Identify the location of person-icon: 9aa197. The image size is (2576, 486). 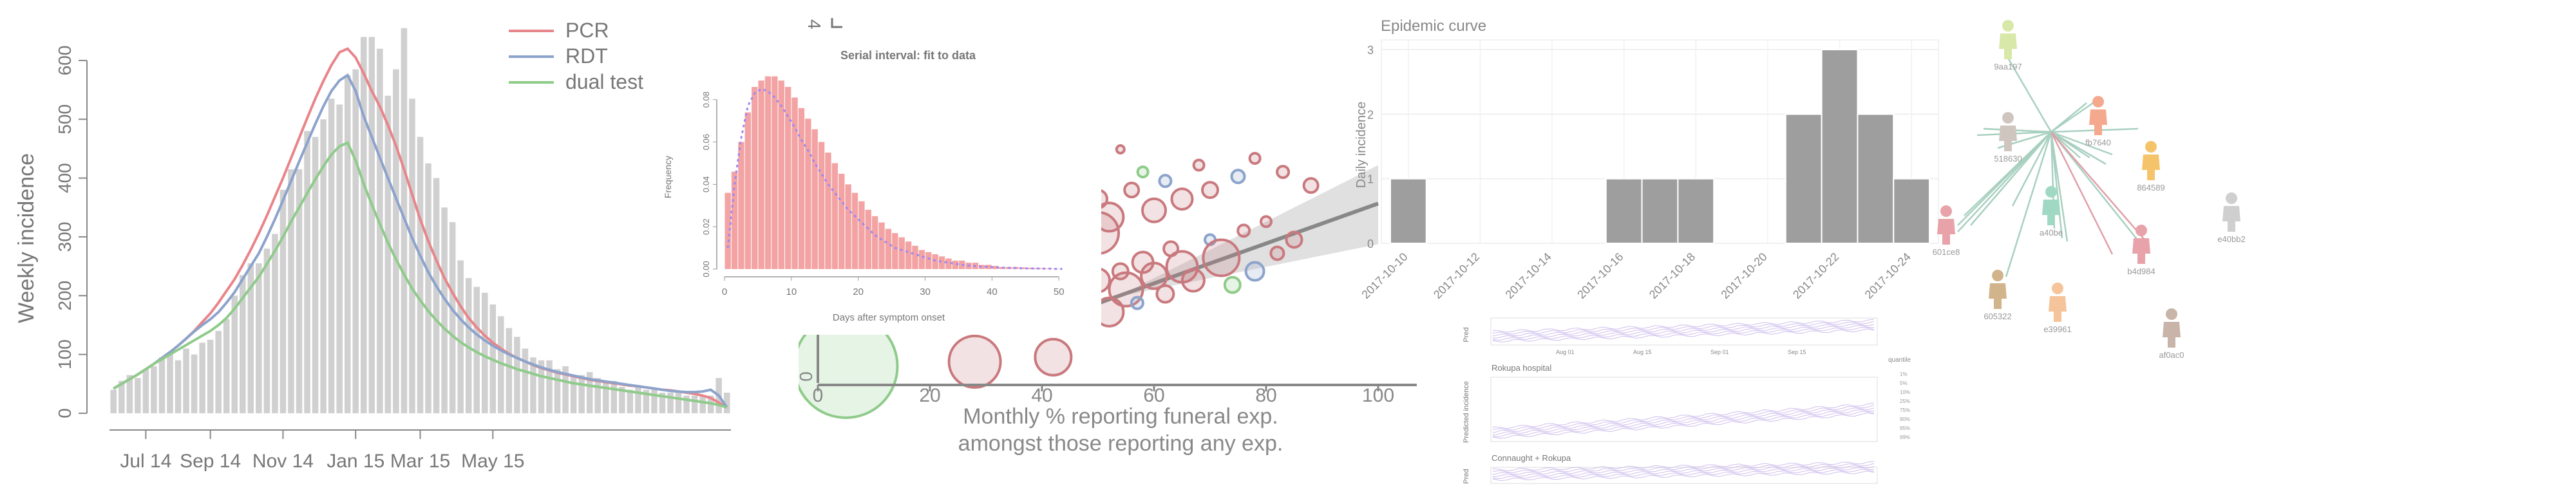
(2008, 46).